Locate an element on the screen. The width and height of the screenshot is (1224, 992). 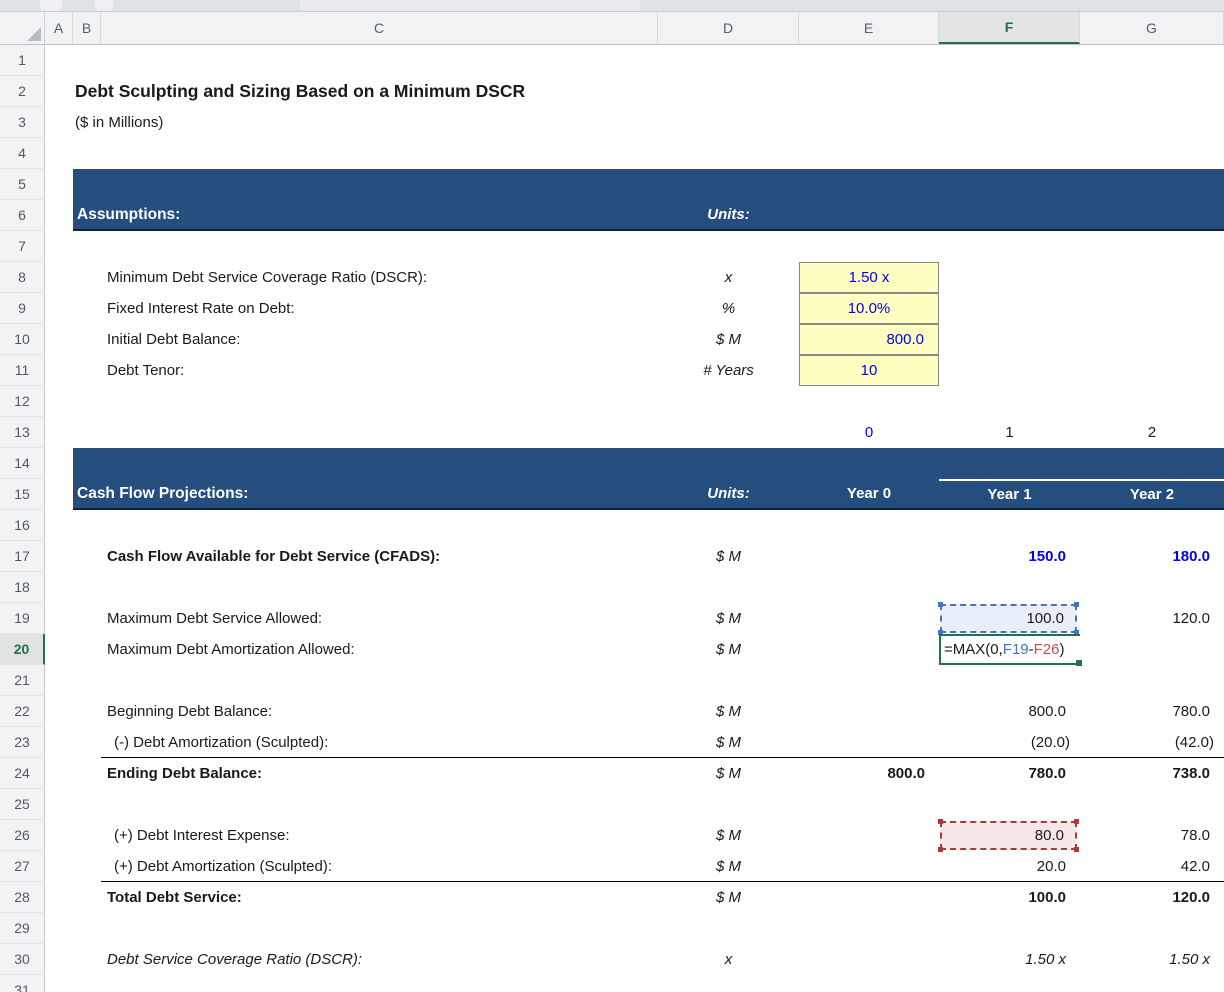
row-header-21: 21 is located at coordinates (22, 680).